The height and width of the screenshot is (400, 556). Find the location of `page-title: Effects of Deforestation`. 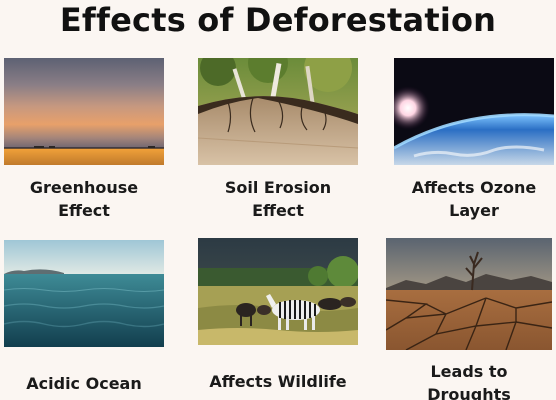

page-title: Effects of Deforestation is located at coordinates (278, 20).